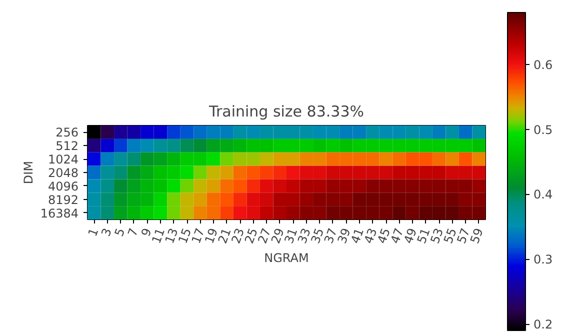 This screenshot has width=561, height=336. Describe the element at coordinates (286, 111) in the screenshot. I see `chart-title: Training size 83.33%` at that location.